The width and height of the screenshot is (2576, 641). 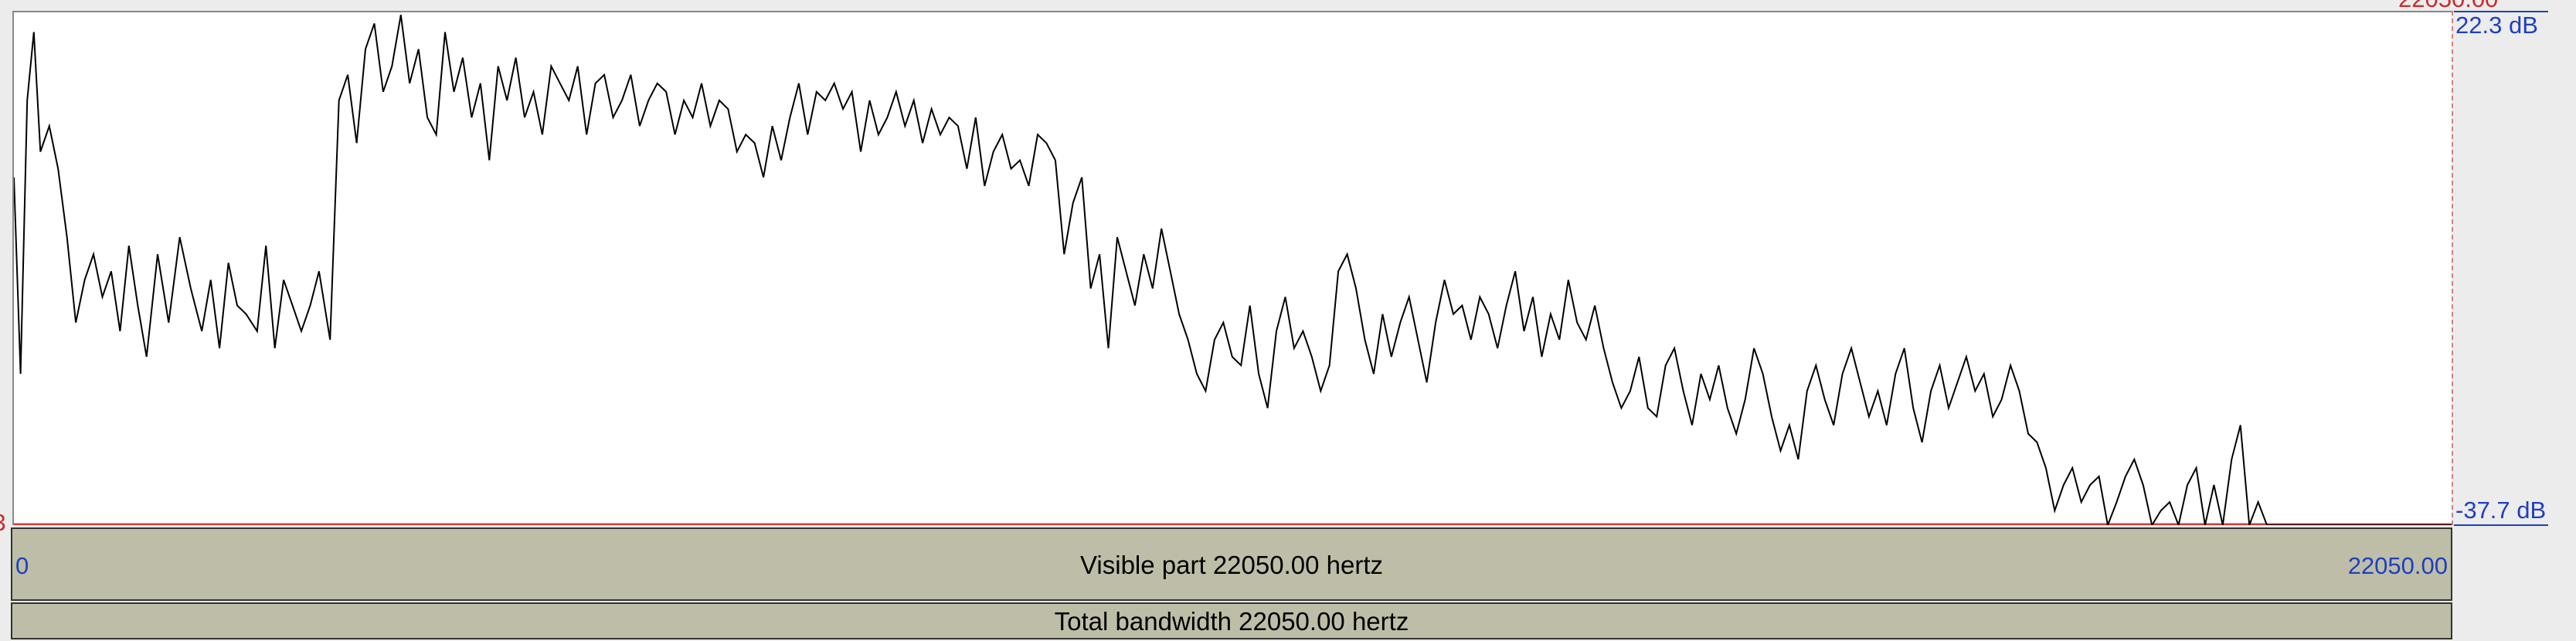 I want to click on x-min-label: 0, so click(x=22, y=565).